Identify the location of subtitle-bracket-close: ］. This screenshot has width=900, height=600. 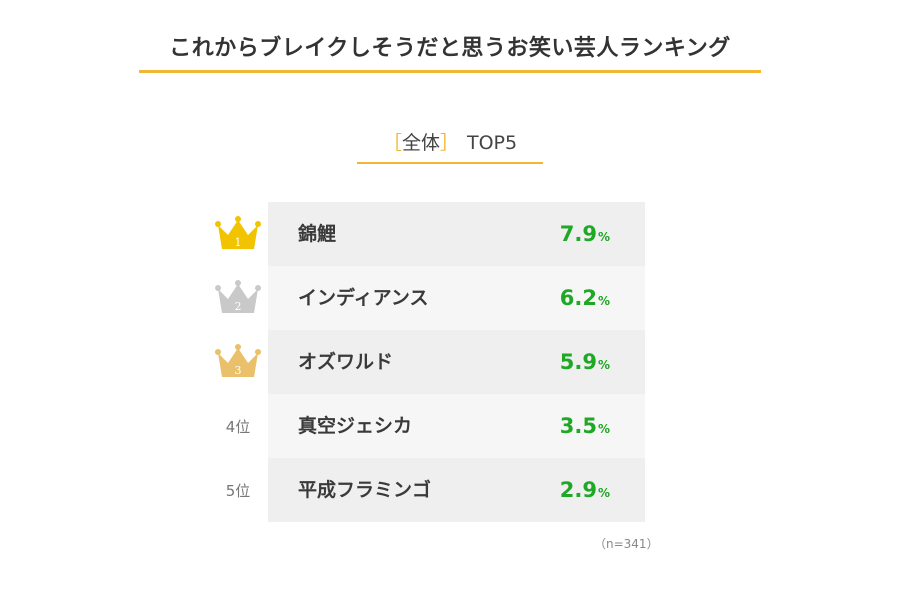
(449, 143).